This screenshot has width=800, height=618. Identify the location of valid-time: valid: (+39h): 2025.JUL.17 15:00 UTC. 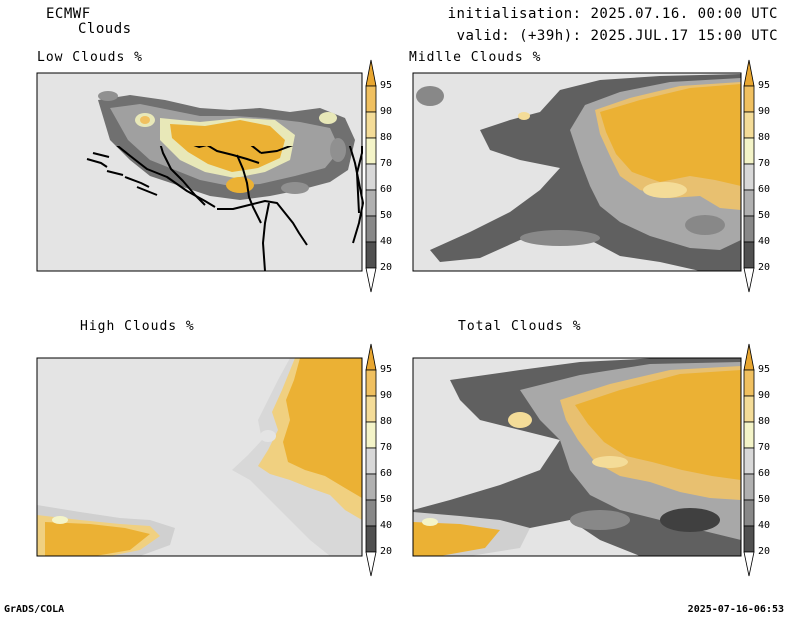
(617, 36).